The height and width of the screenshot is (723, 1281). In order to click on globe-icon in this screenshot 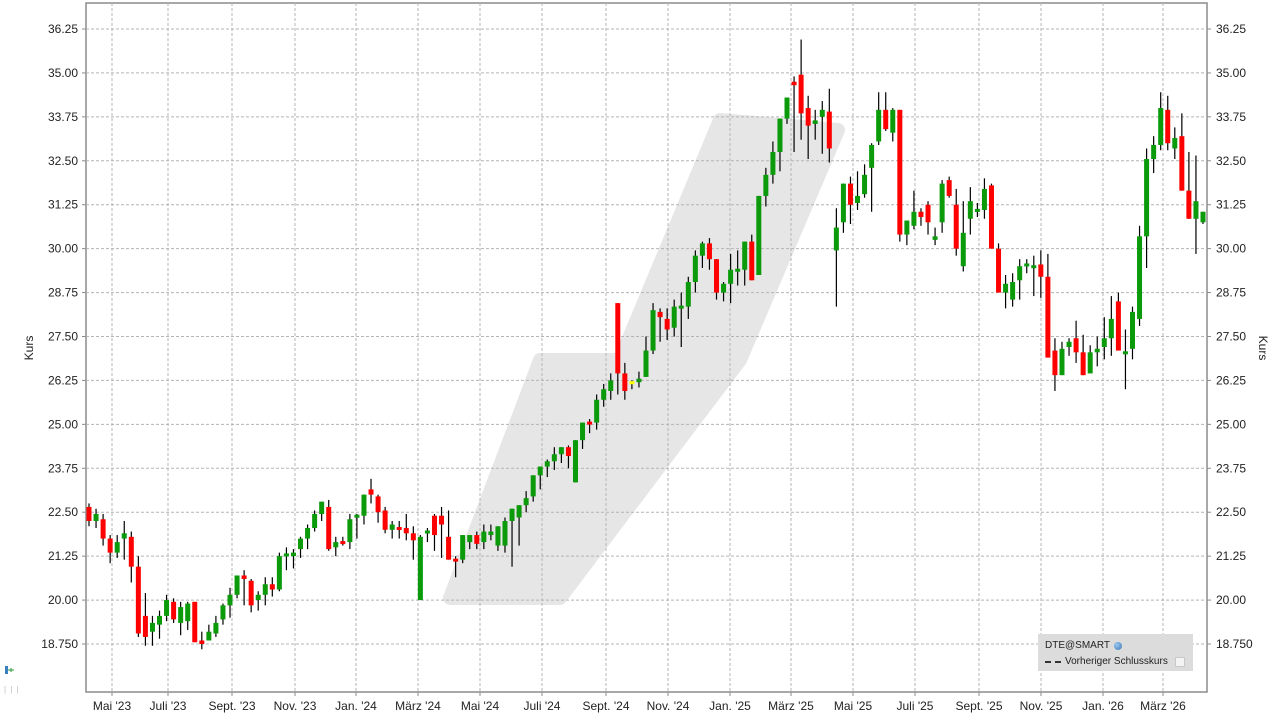, I will do `click(1117, 645)`.